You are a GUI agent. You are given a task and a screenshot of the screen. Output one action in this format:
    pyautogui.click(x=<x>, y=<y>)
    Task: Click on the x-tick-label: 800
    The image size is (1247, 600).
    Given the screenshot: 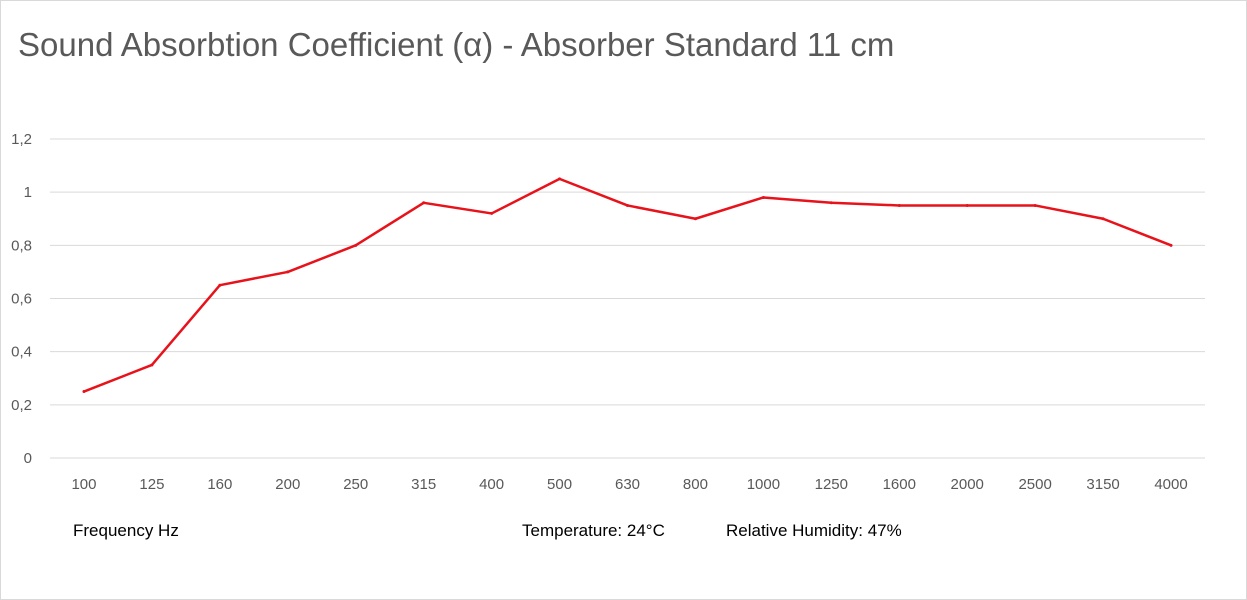 What is the action you would take?
    pyautogui.click(x=695, y=484)
    